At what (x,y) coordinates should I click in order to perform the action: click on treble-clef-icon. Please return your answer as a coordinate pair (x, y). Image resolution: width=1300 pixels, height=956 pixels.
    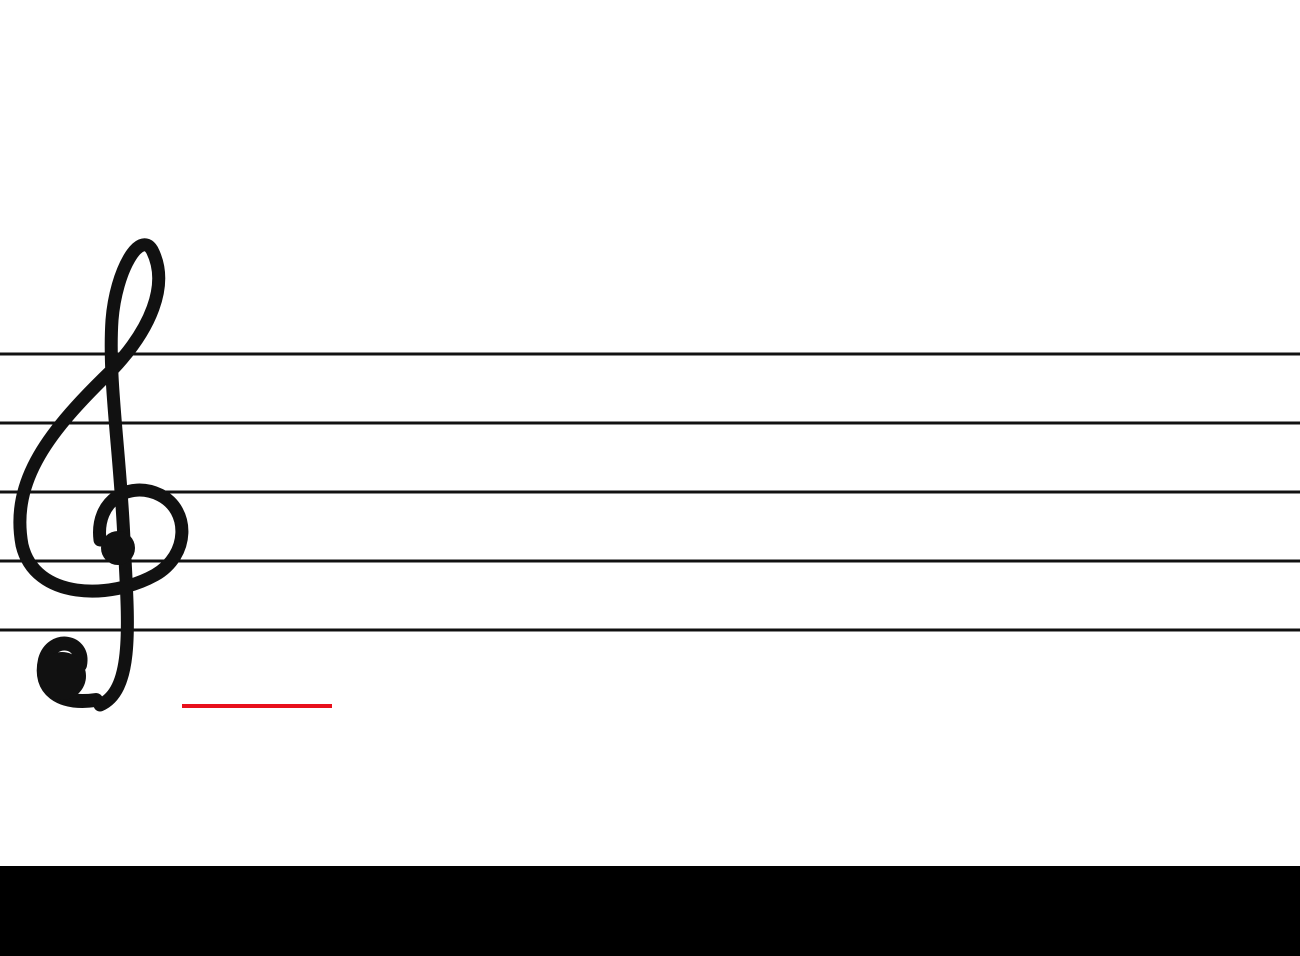
    Looking at the image, I should click on (101, 475).